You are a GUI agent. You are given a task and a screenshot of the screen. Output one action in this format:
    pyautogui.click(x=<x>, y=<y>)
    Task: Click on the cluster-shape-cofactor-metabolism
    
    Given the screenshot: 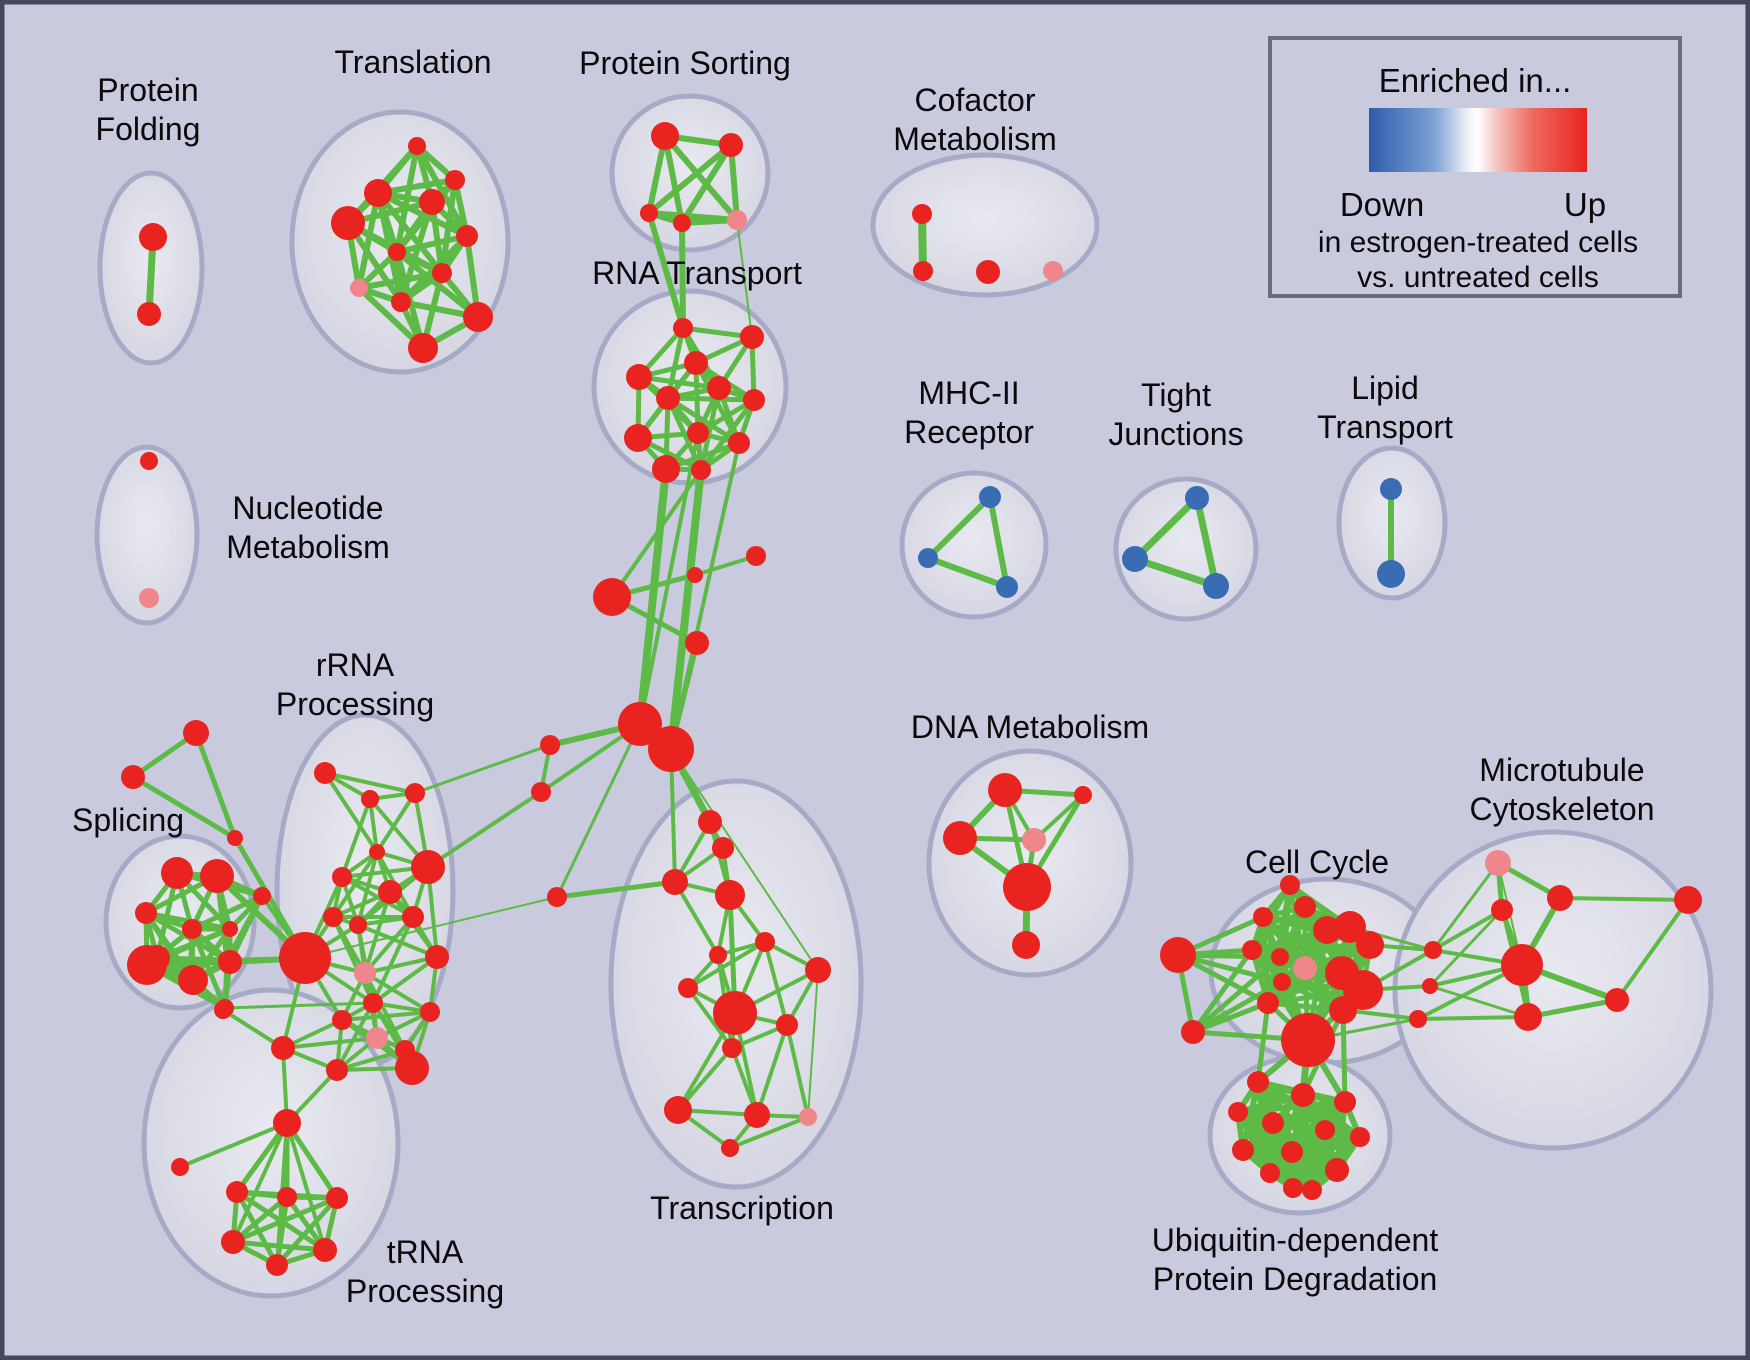 What is the action you would take?
    pyautogui.click(x=985, y=225)
    